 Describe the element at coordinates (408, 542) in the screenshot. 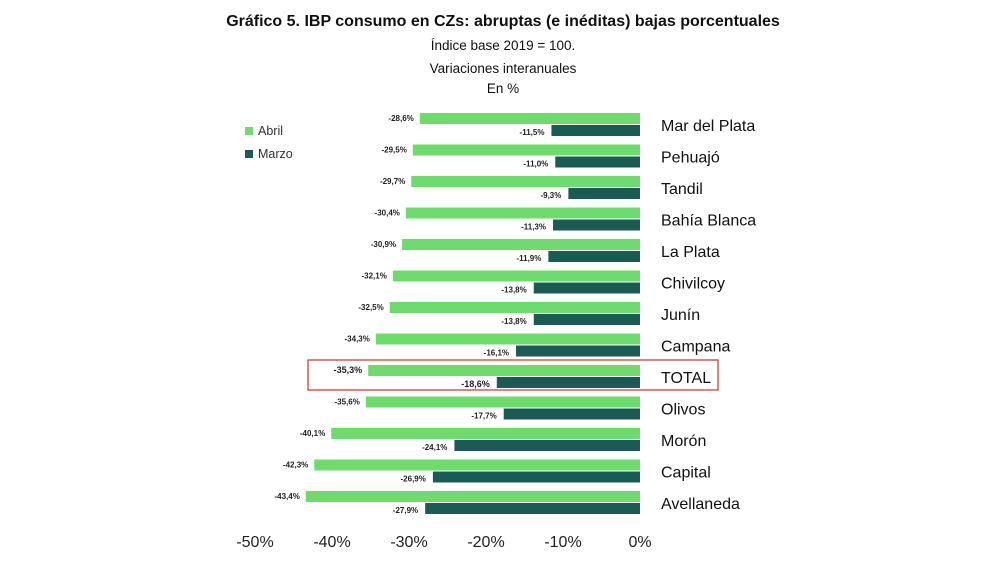

I see `x-tick-label: -30%` at that location.